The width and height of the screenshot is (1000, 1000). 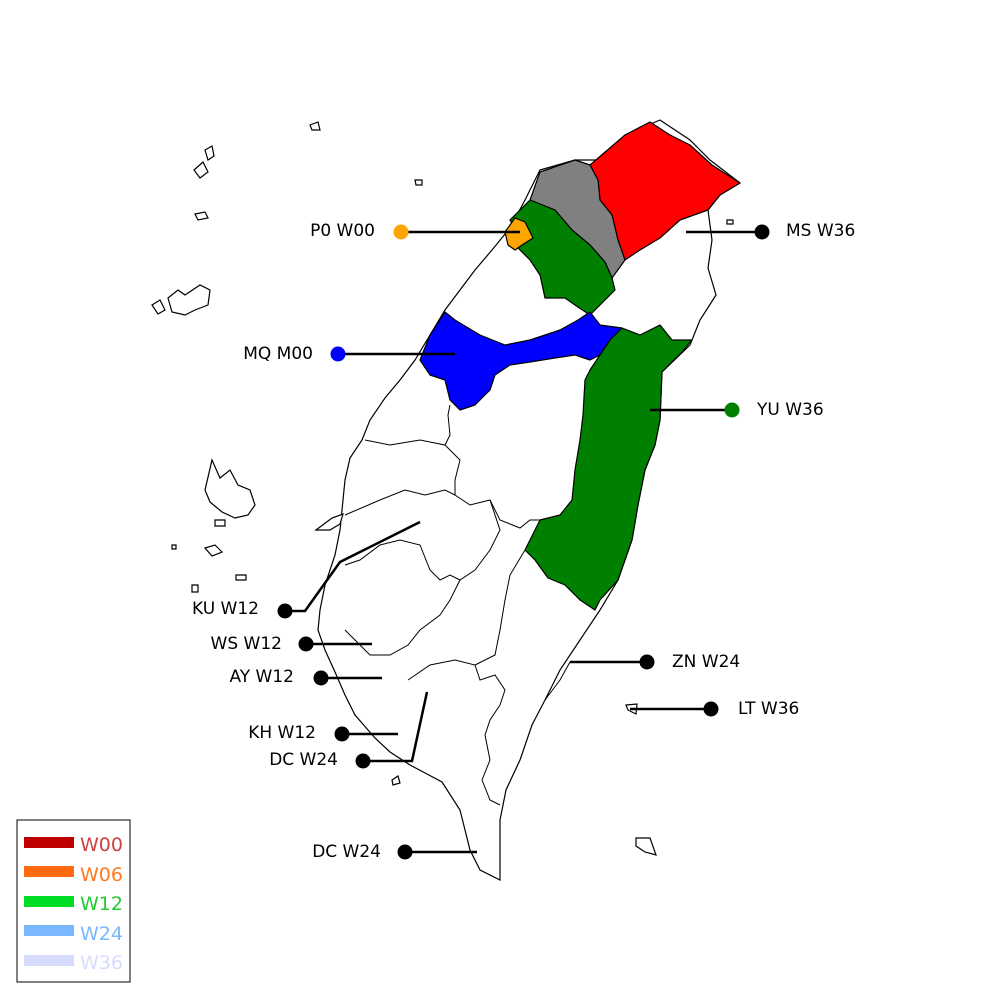 What do you see at coordinates (49, 871) in the screenshot?
I see `legend-swatch-w06` at bounding box center [49, 871].